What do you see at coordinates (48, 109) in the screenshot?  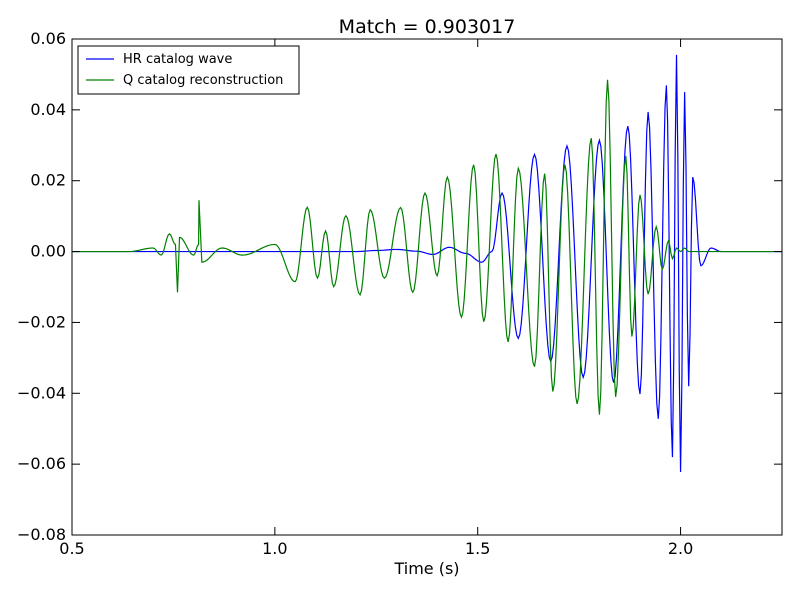 I see `y-tick-label: 0.04` at bounding box center [48, 109].